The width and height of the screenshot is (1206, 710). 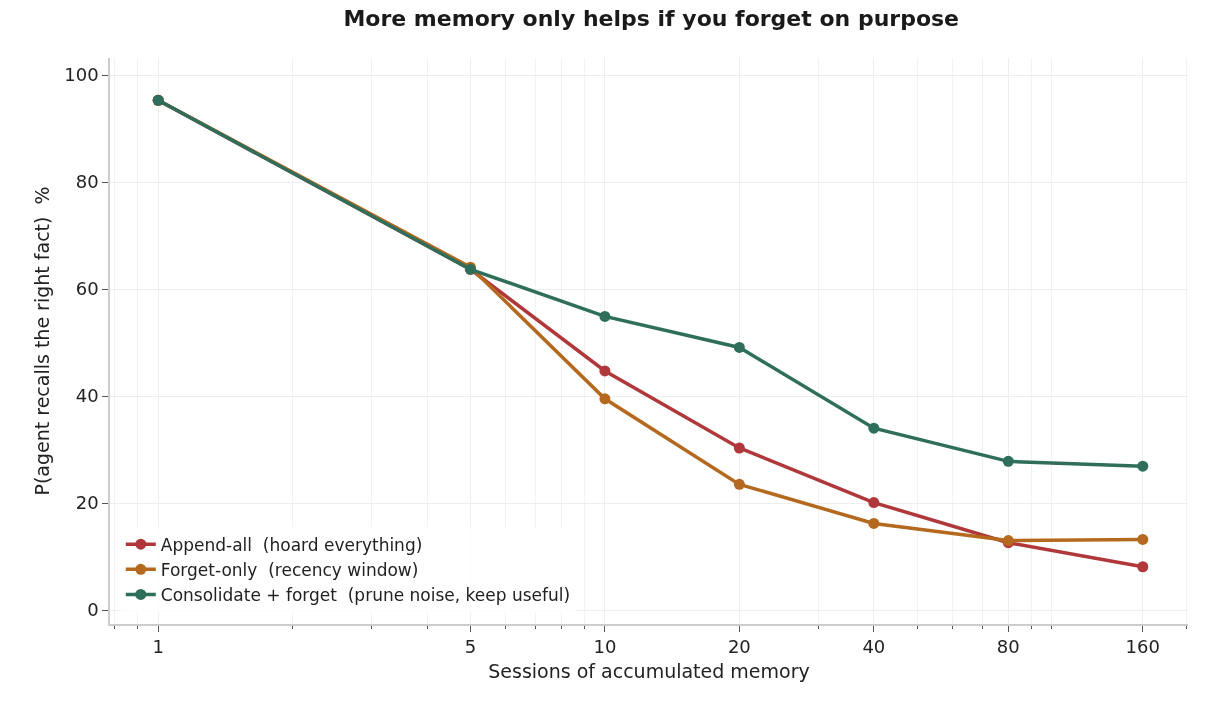 What do you see at coordinates (651, 19) in the screenshot?
I see `chart-title: More memory only helps if you forget on purpose` at bounding box center [651, 19].